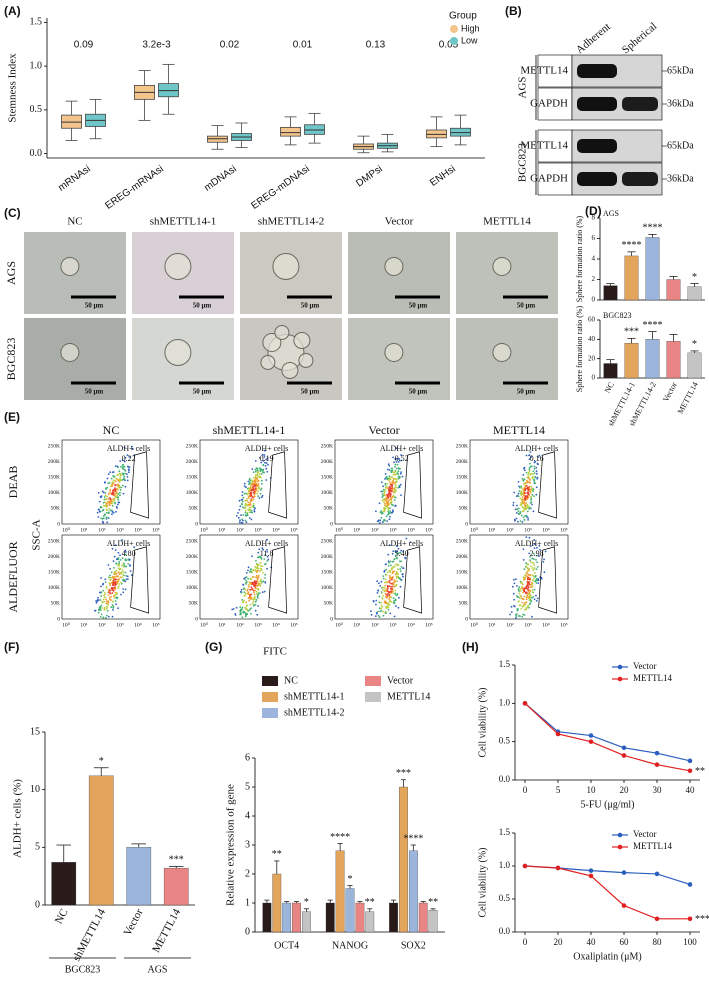 The width and height of the screenshot is (709, 988). Describe the element at coordinates (653, 325) in the screenshot. I see `significance: ****` at that location.